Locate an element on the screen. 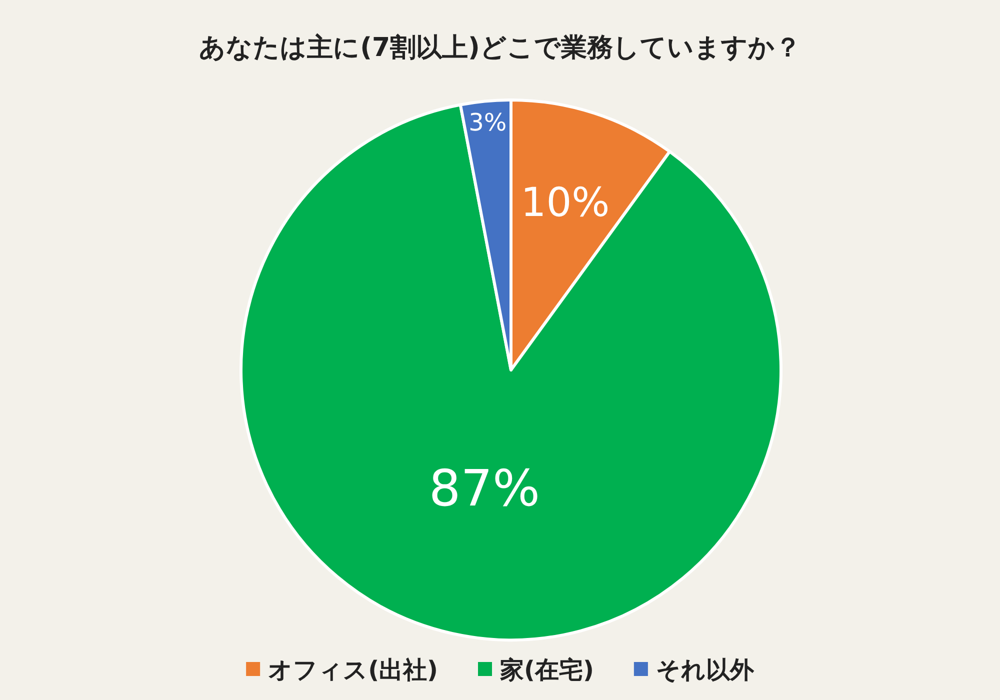  legend-label: オフィス(出社) is located at coordinates (353, 670).